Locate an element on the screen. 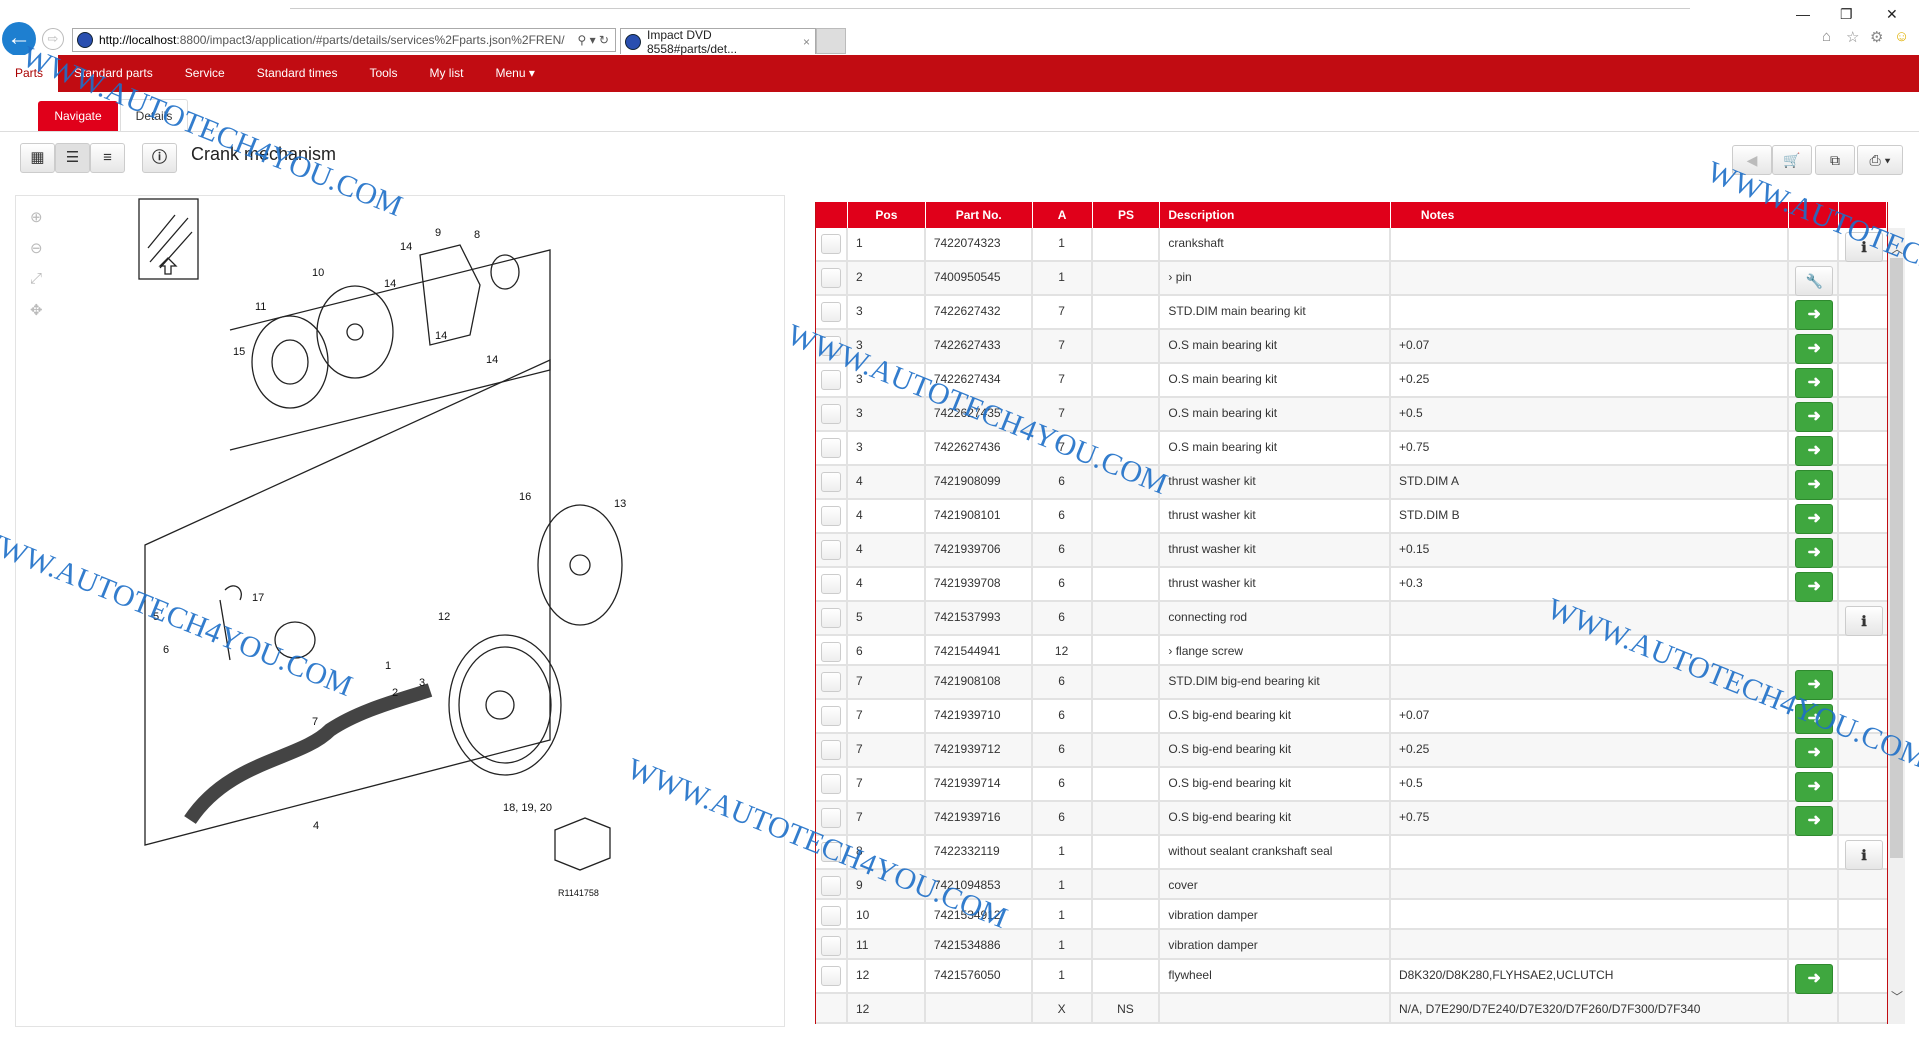 The width and height of the screenshot is (1919, 1038). table-row: 7 7421908108 6 STD.DIM big-end bearing kit ➜ is located at coordinates (1351, 683).